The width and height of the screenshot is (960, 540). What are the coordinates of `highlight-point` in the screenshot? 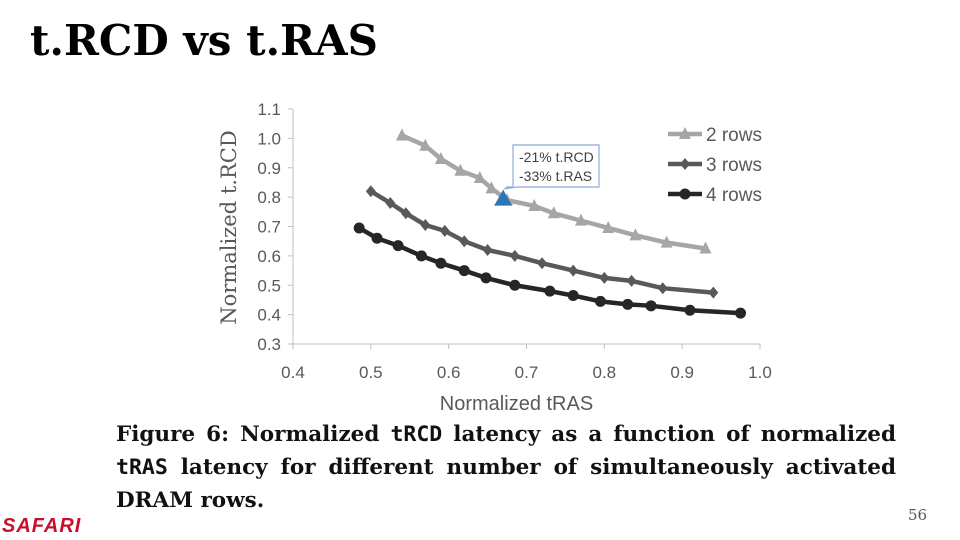 It's located at (503, 197).